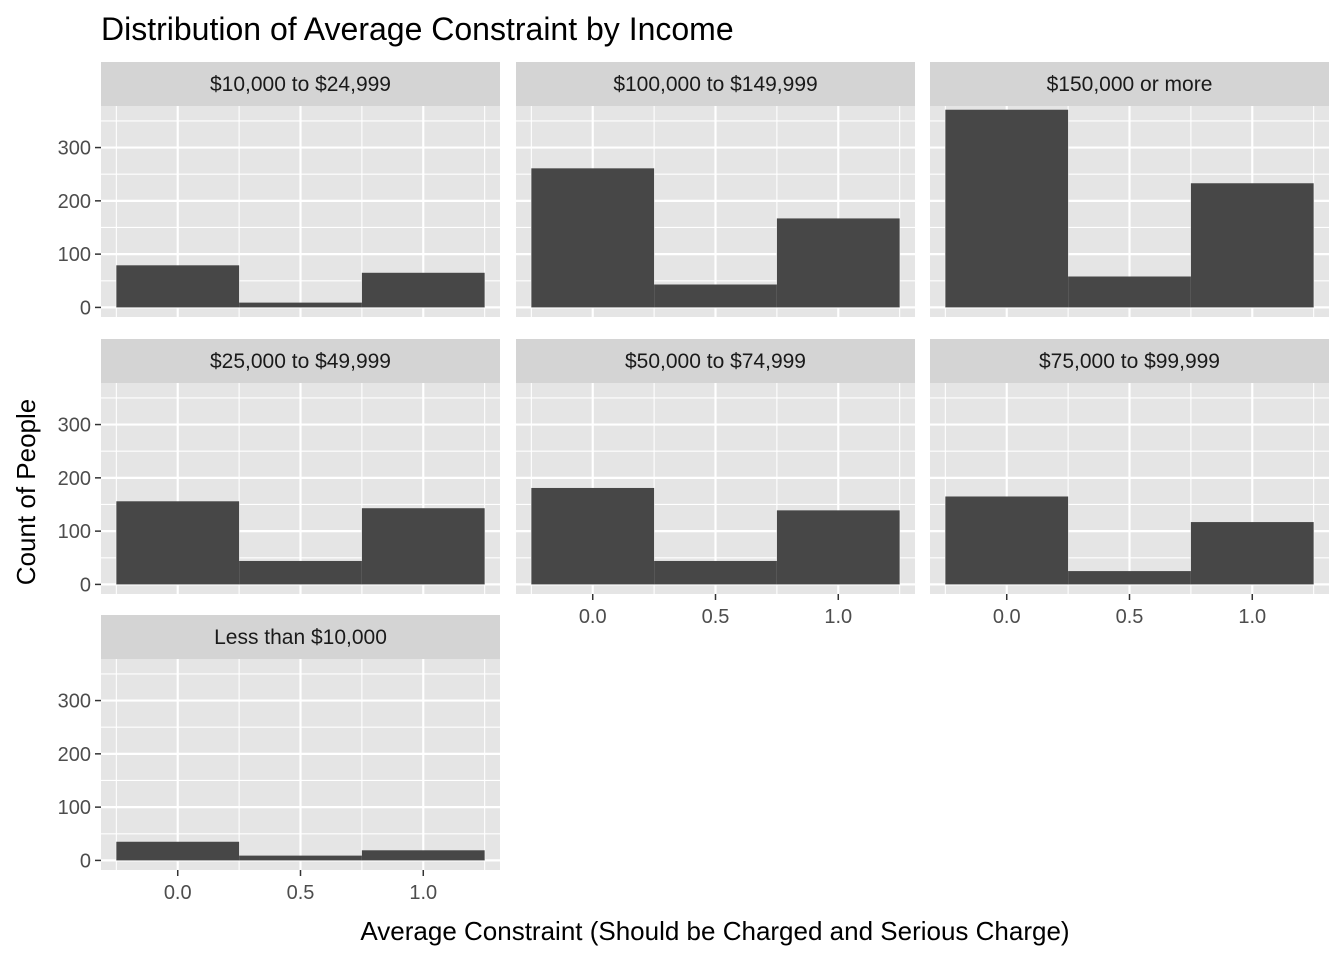  I want to click on facet-panel: $100,000 to $149,999, so click(715, 189).